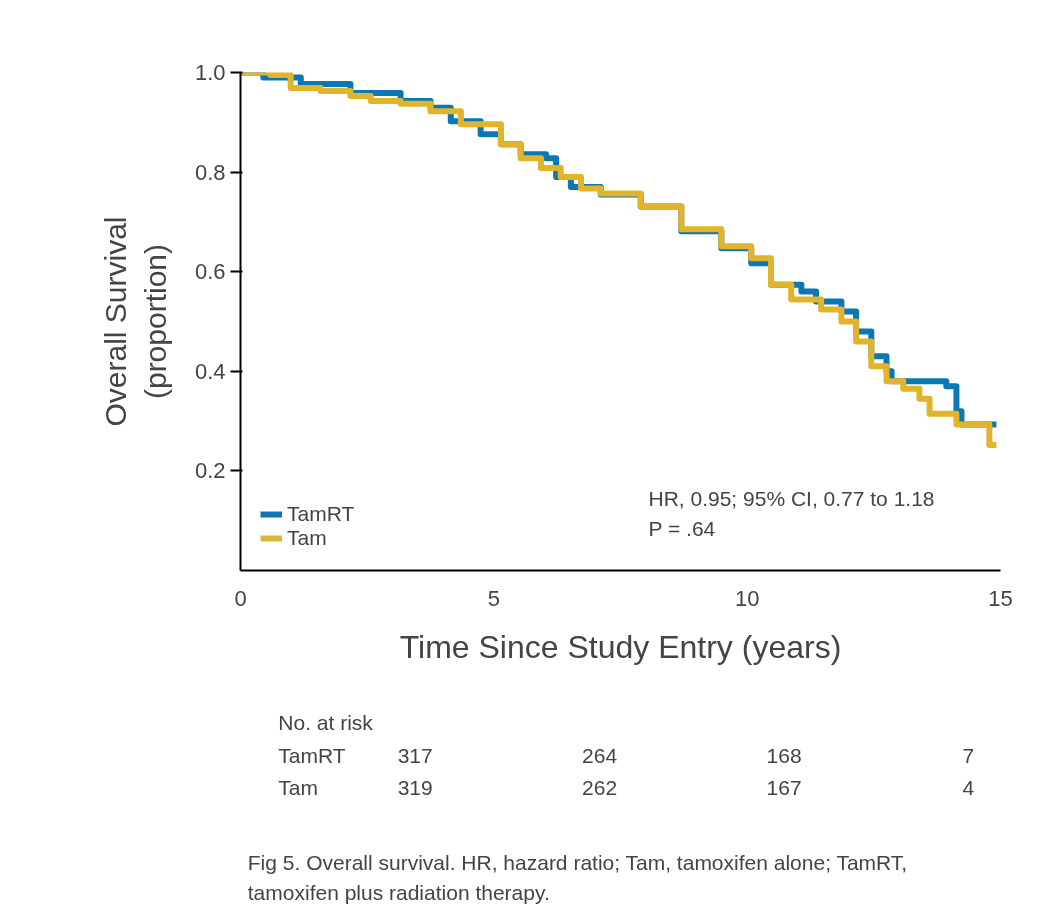 The height and width of the screenshot is (923, 1044). Describe the element at coordinates (240, 598) in the screenshot. I see `x-tick-label: 0` at that location.